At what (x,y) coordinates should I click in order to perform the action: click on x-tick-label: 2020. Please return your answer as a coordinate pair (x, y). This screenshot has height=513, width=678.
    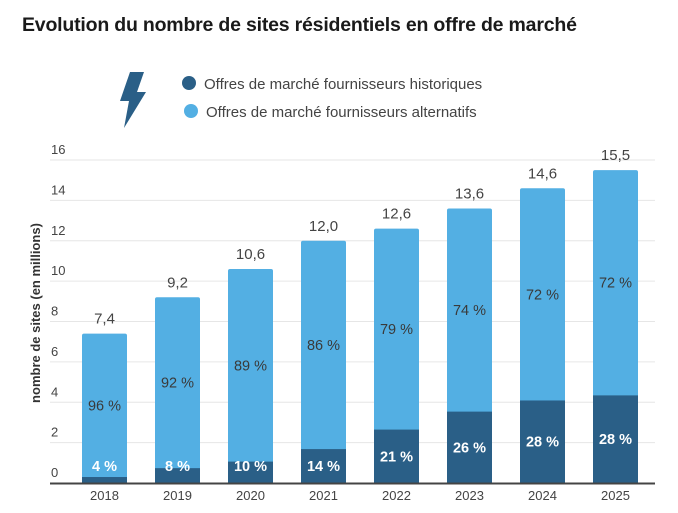
    Looking at the image, I should click on (250, 495).